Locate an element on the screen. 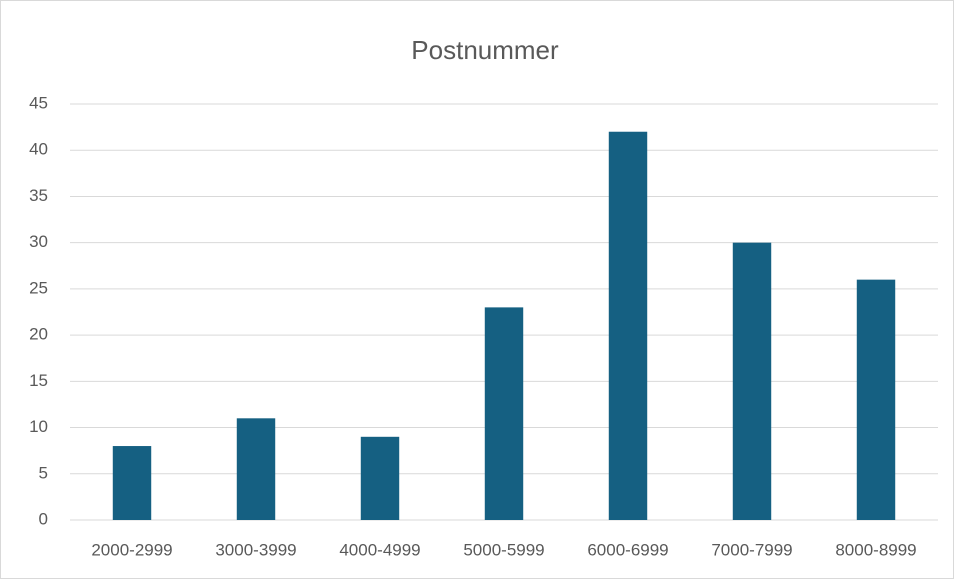 The width and height of the screenshot is (954, 579). x-tick-label: 7000-7999 is located at coordinates (751, 549).